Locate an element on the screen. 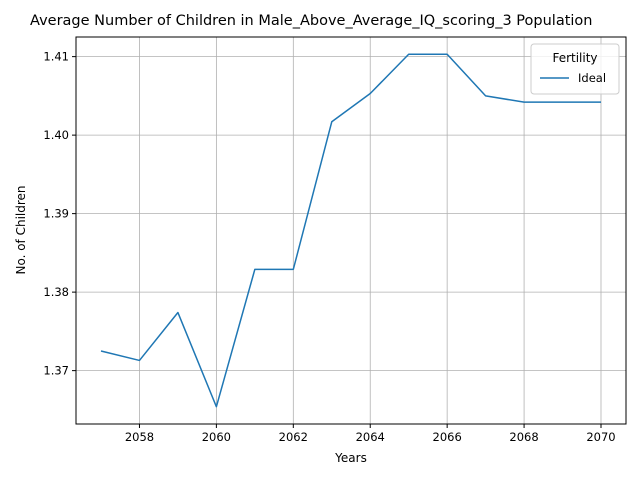 This screenshot has width=640, height=480. y-axis-label: No. of Children is located at coordinates (21, 229).